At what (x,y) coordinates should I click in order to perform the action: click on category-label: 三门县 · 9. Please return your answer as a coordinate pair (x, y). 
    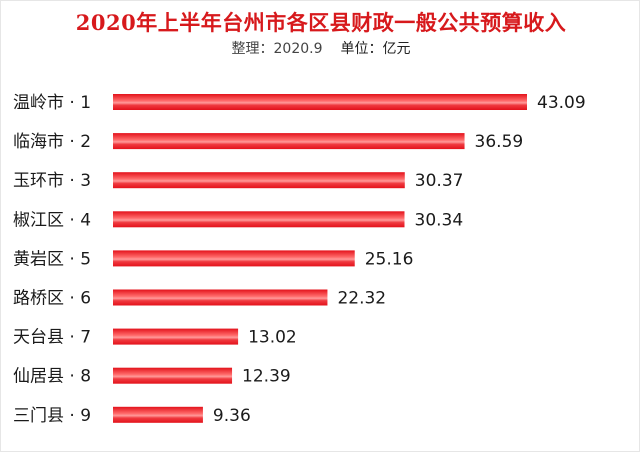
    Looking at the image, I should click on (52, 416).